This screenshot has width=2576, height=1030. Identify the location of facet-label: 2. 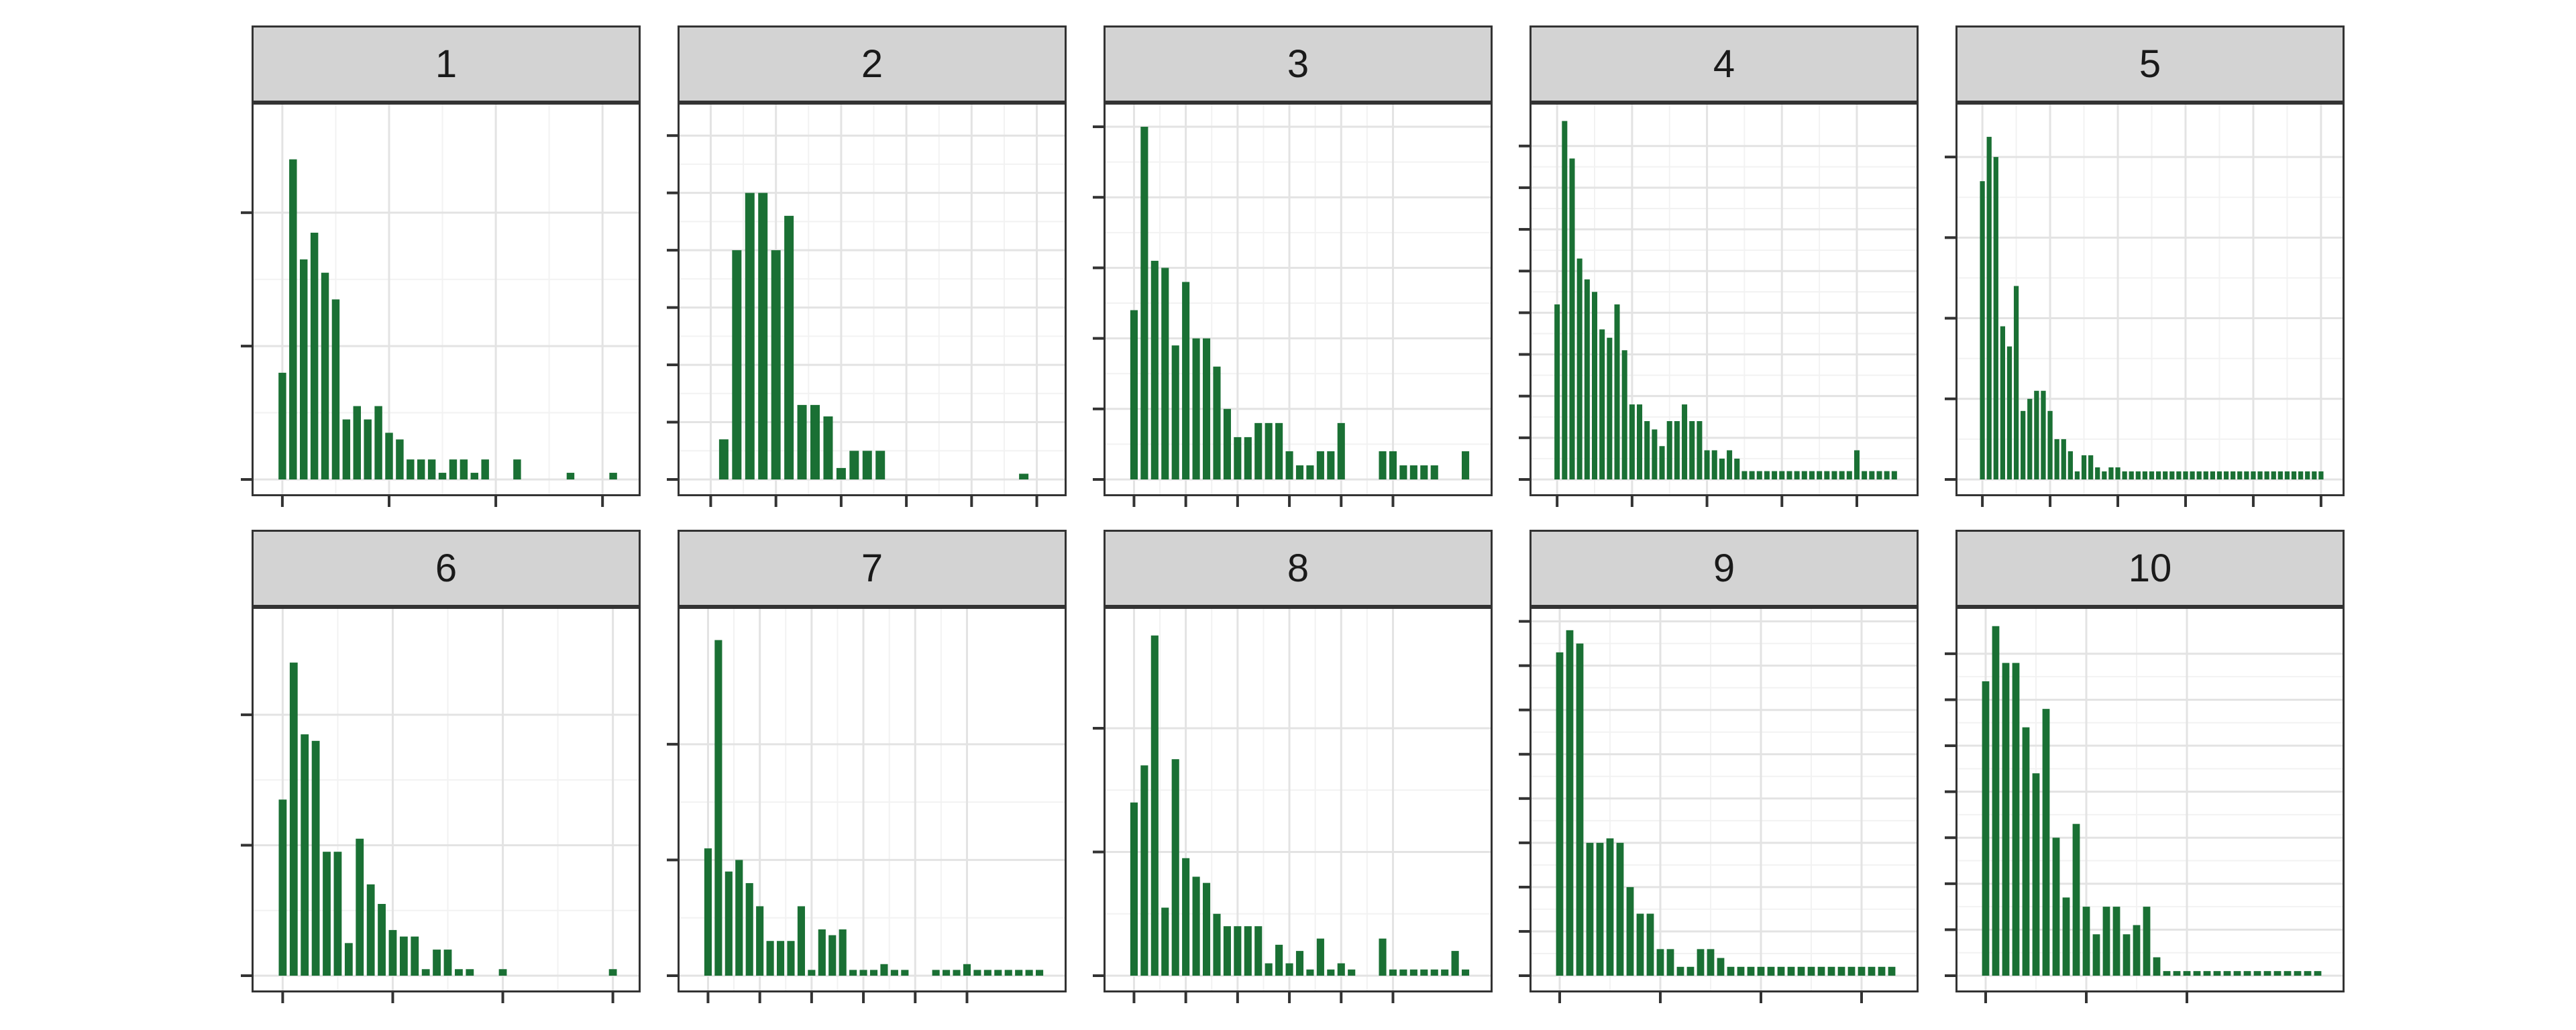
(872, 64).